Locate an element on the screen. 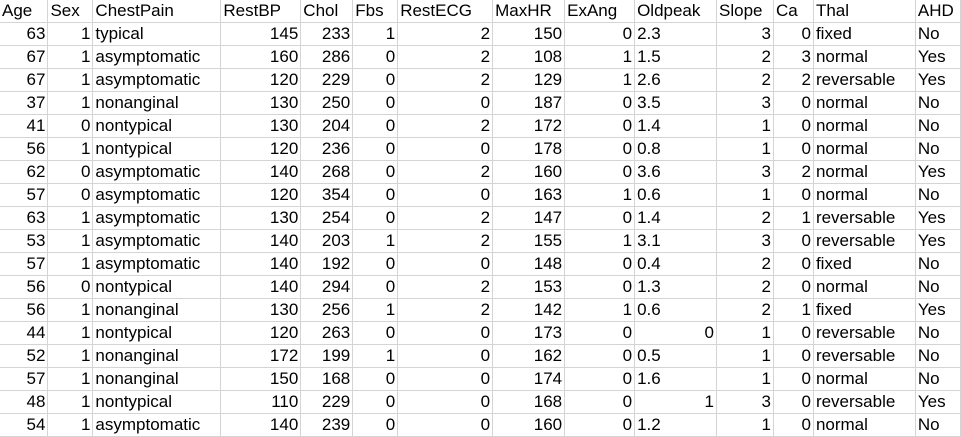 This screenshot has width=961, height=437. table-cell: reversable is located at coordinates (864, 241).